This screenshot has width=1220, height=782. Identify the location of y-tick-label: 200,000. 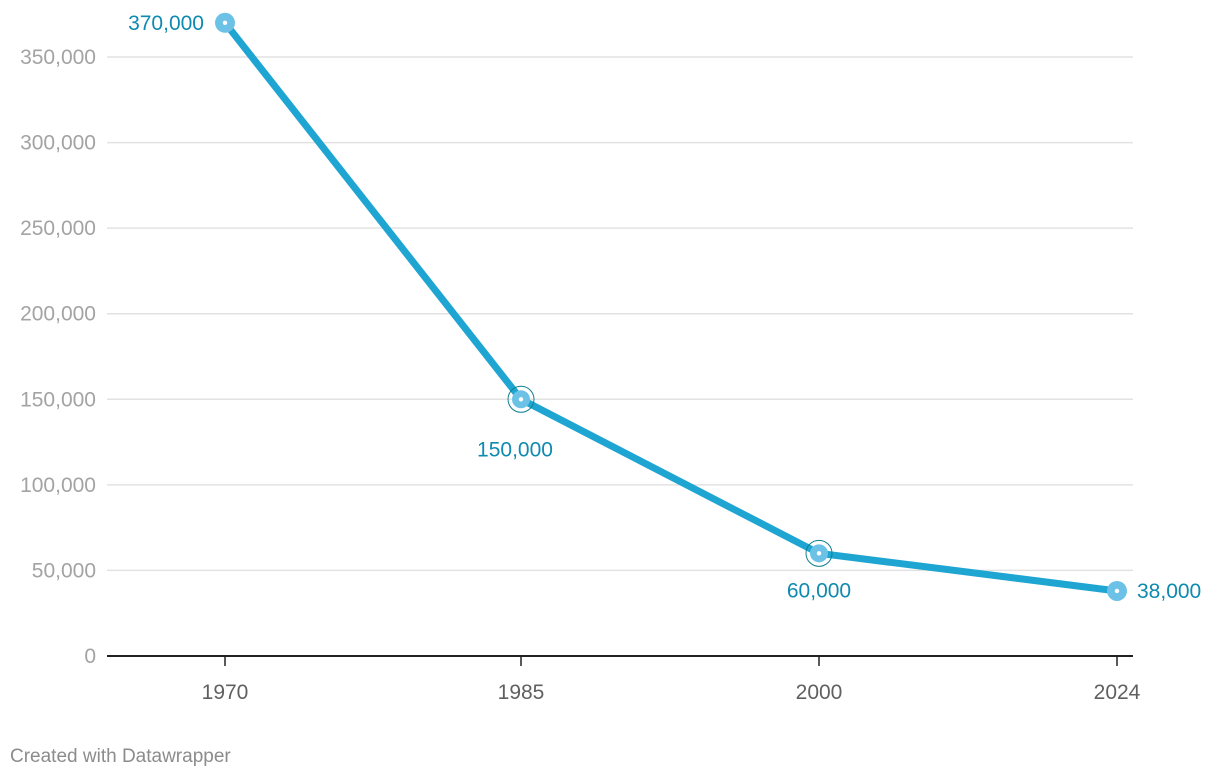
(58, 314).